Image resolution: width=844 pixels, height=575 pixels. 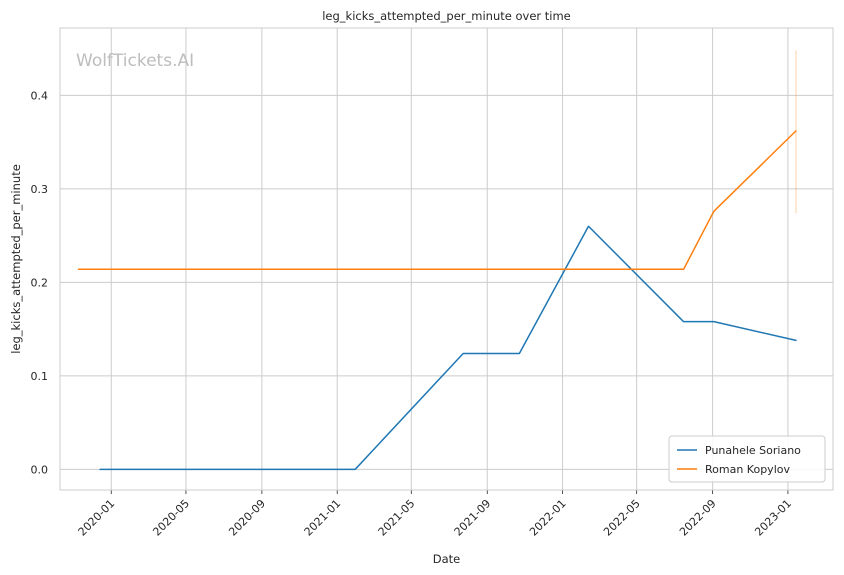 I want to click on x-tick-label: 2021-09, so click(x=473, y=518).